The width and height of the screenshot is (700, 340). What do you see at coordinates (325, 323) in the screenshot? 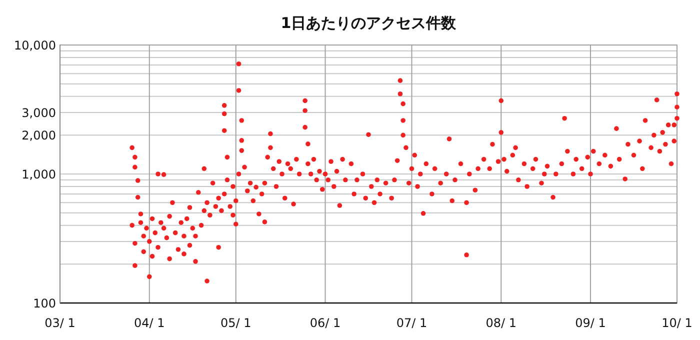
I see `x-tick-label: 06/ 1` at bounding box center [325, 323].